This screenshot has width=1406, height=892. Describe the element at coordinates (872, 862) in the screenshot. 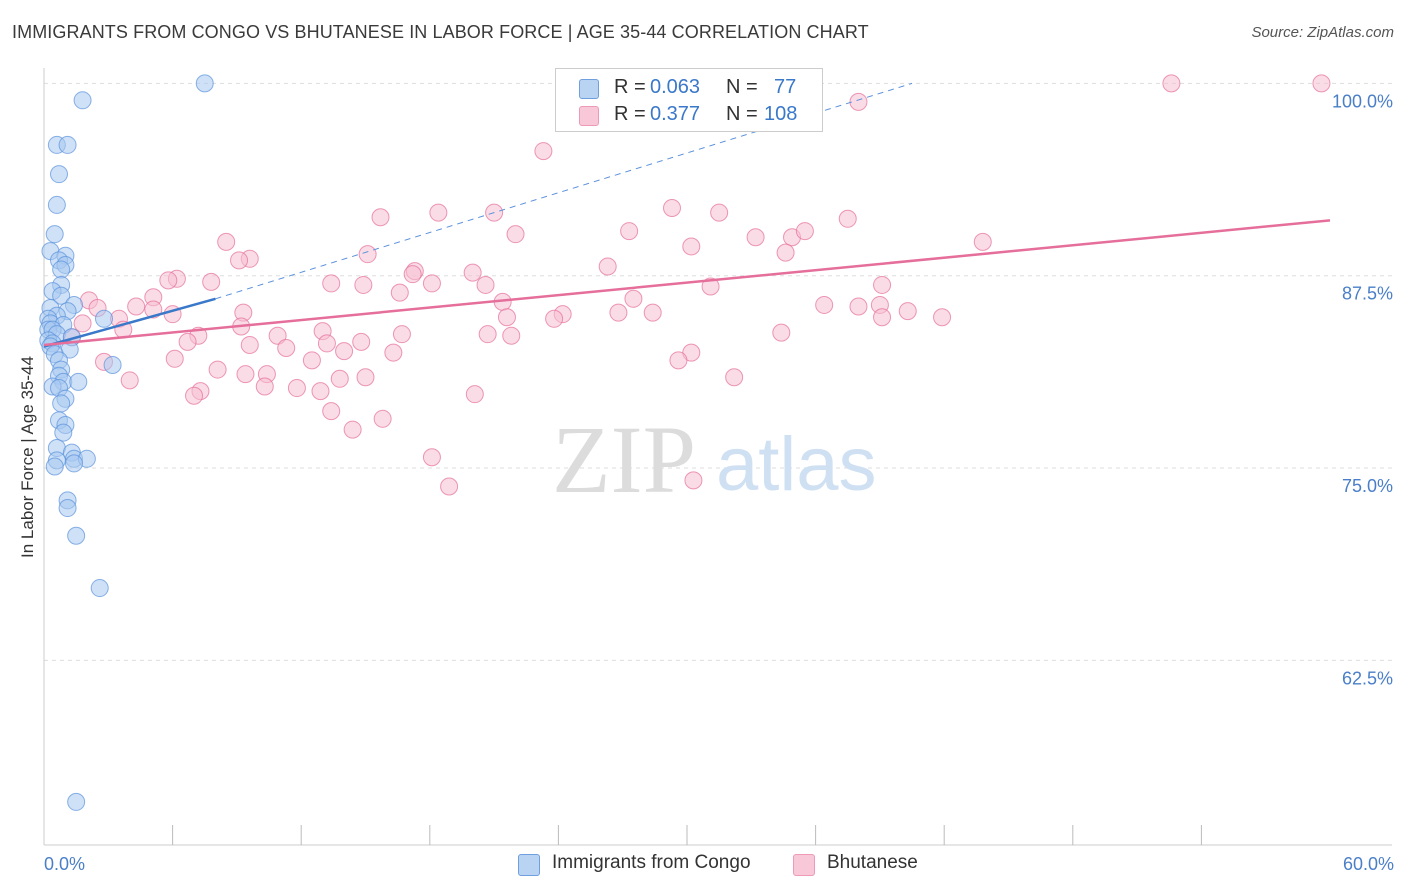

I see `legend-label-bhutanese: Bhutanese` at that location.